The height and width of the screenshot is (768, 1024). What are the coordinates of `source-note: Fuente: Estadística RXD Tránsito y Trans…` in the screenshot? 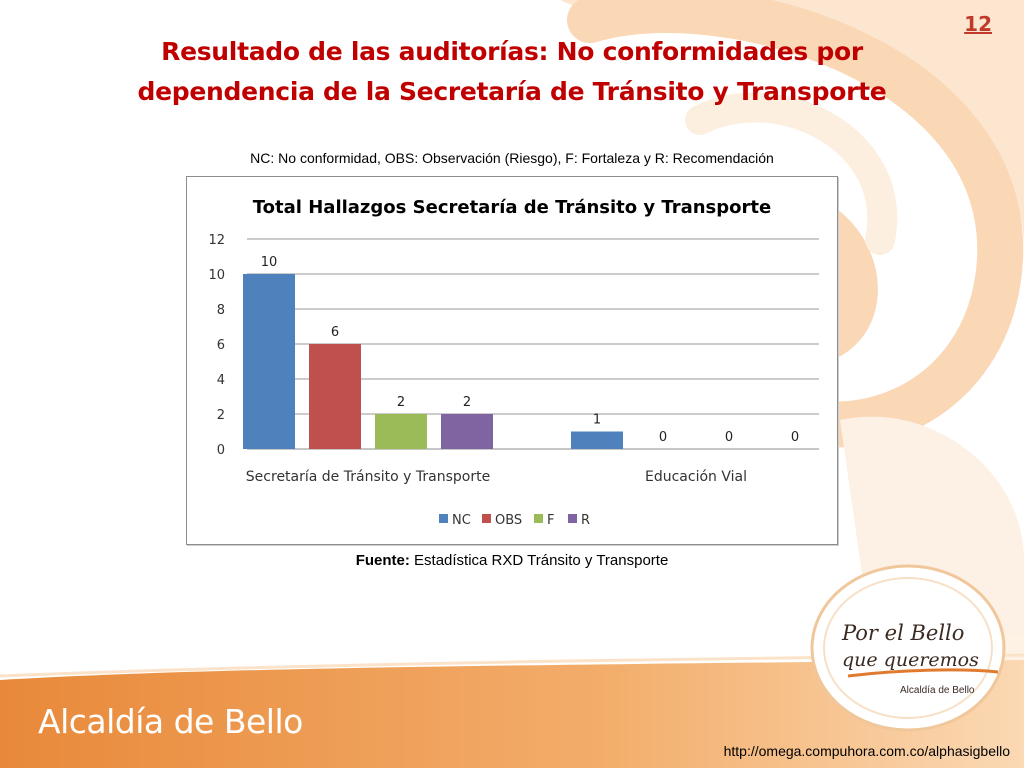 It's located at (512, 560).